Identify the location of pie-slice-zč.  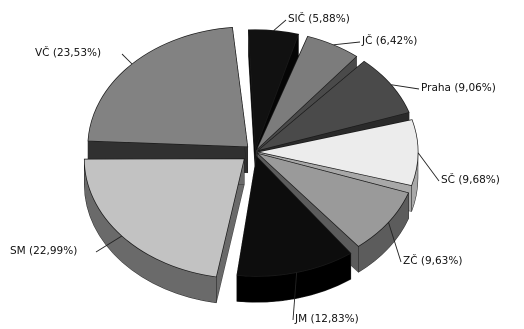
(333, 199).